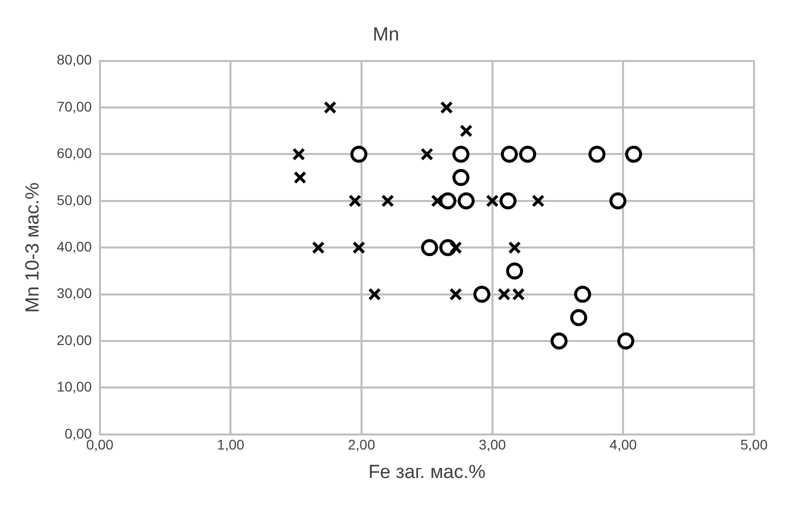  Describe the element at coordinates (231, 444) in the screenshot. I see `x-tick-label: 1,00` at that location.